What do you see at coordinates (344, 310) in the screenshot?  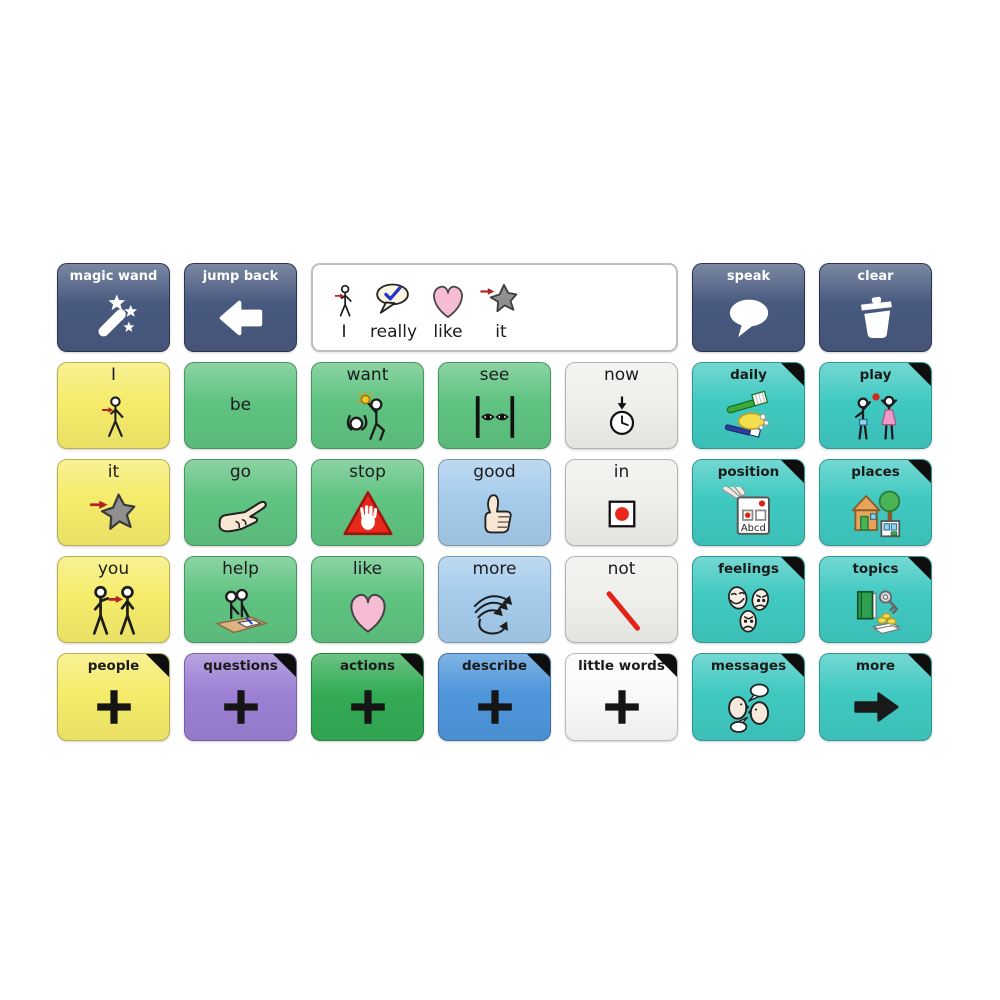 I see `message-word: I` at bounding box center [344, 310].